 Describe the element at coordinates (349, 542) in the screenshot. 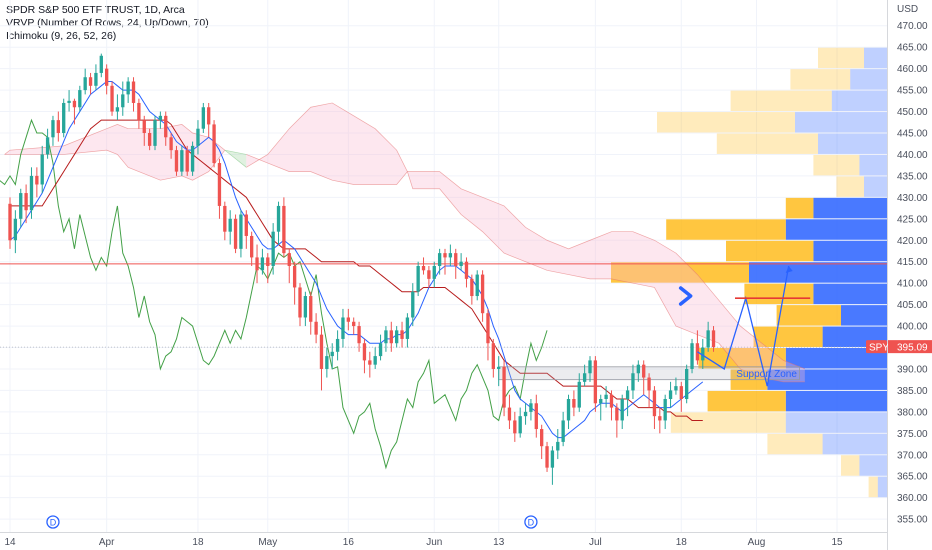

I see `time-tick-label: 16` at that location.